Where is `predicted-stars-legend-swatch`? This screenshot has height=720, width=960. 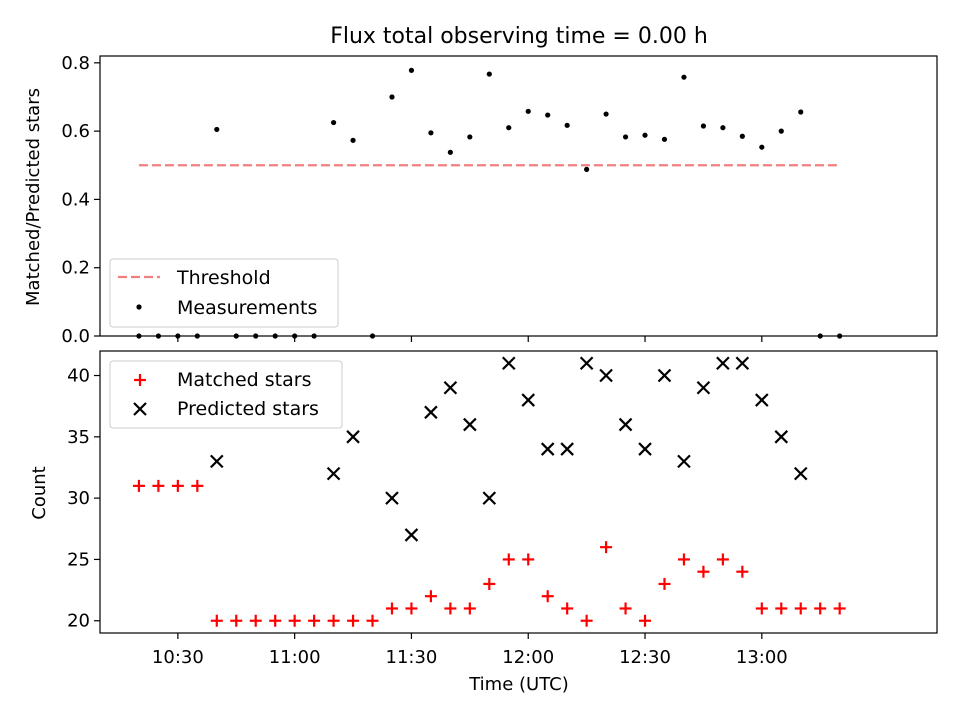 predicted-stars-legend-swatch is located at coordinates (140, 409).